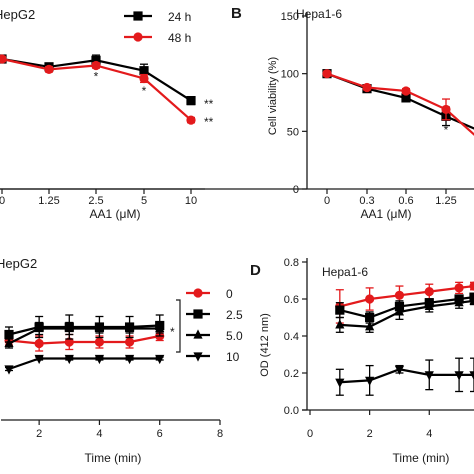 Image resolution: width=474 pixels, height=474 pixels. Describe the element at coordinates (291, 263) in the screenshot. I see `y-tick-label: 0.8` at that location.